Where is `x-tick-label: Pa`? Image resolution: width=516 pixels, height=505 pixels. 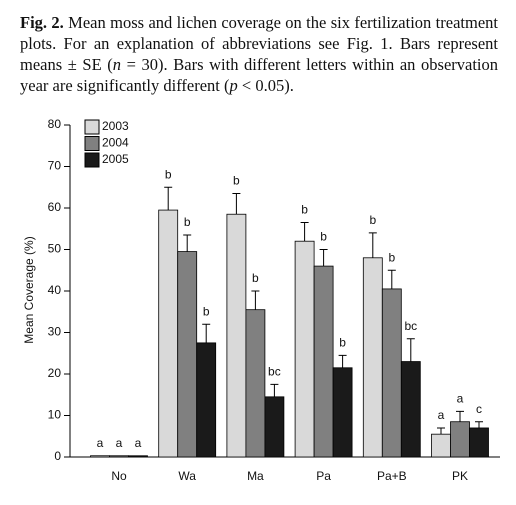 x-tick-label: Pa is located at coordinates (323, 476).